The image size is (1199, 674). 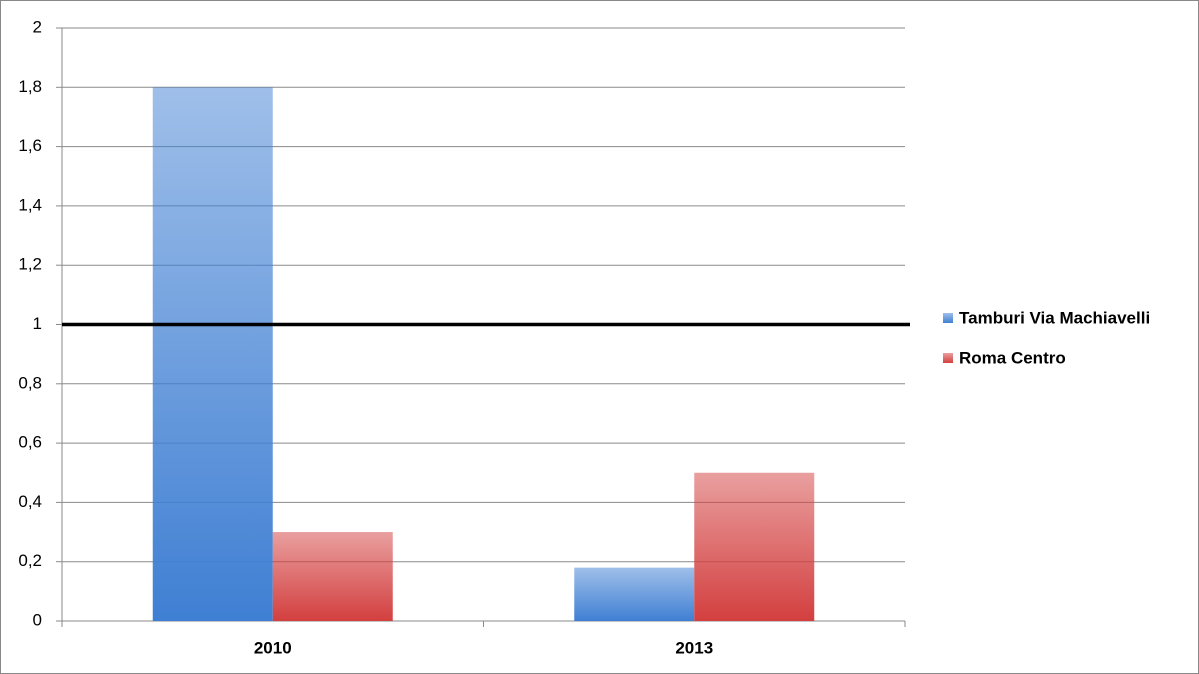 I want to click on y-tick-label: 0, so click(x=37, y=619).